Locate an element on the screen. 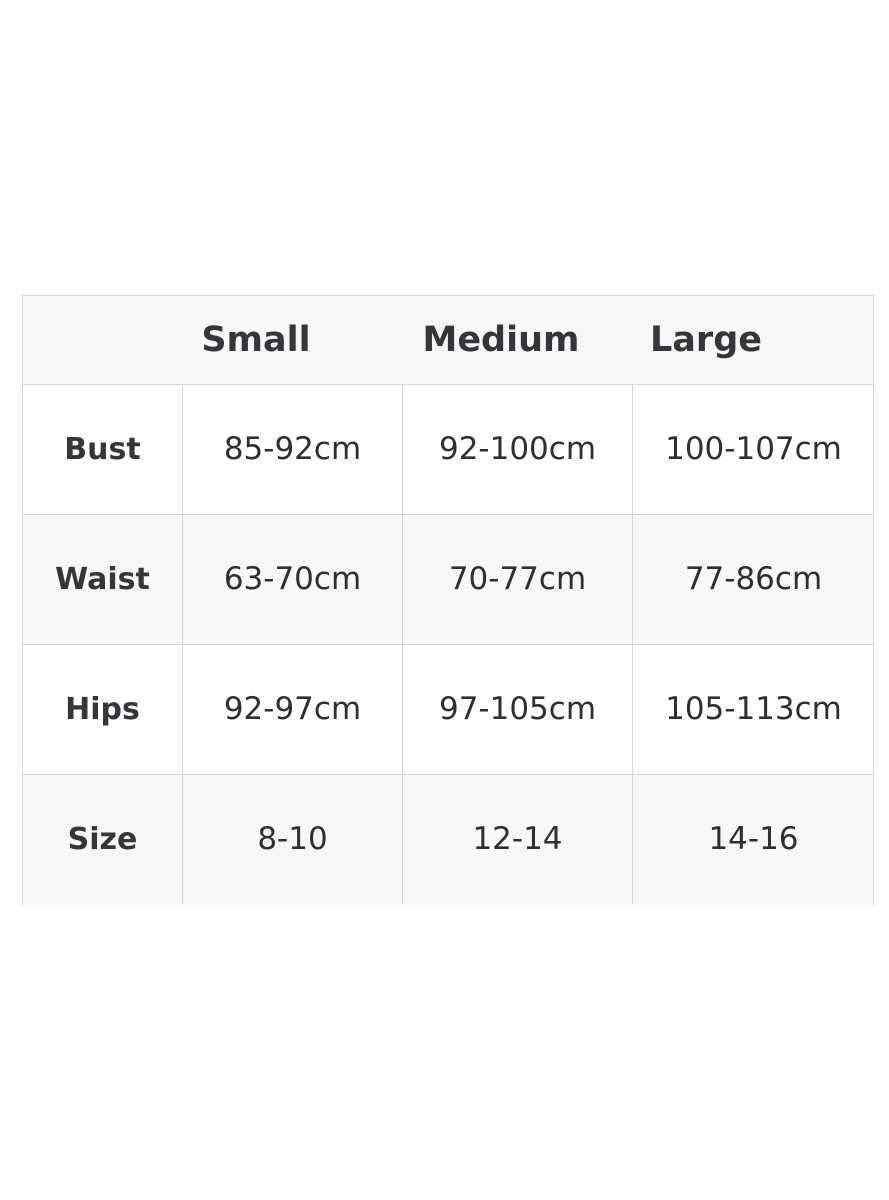 The image size is (889, 1200). header-large: Large is located at coordinates (706, 340).